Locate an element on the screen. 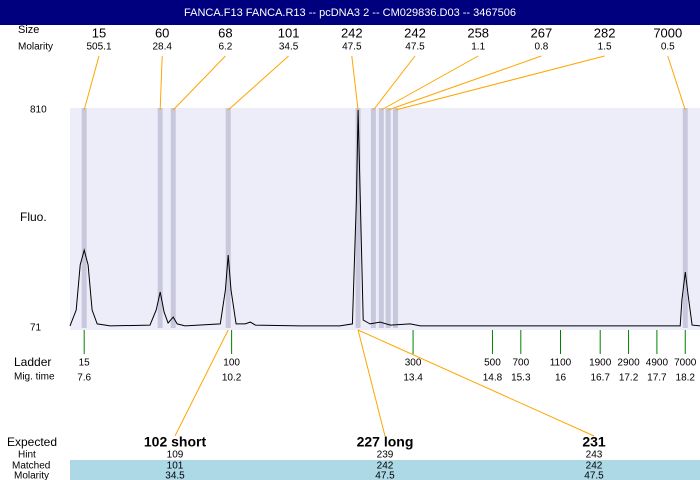 This screenshot has height=480, width=700. hint-value: 243 is located at coordinates (594, 455).